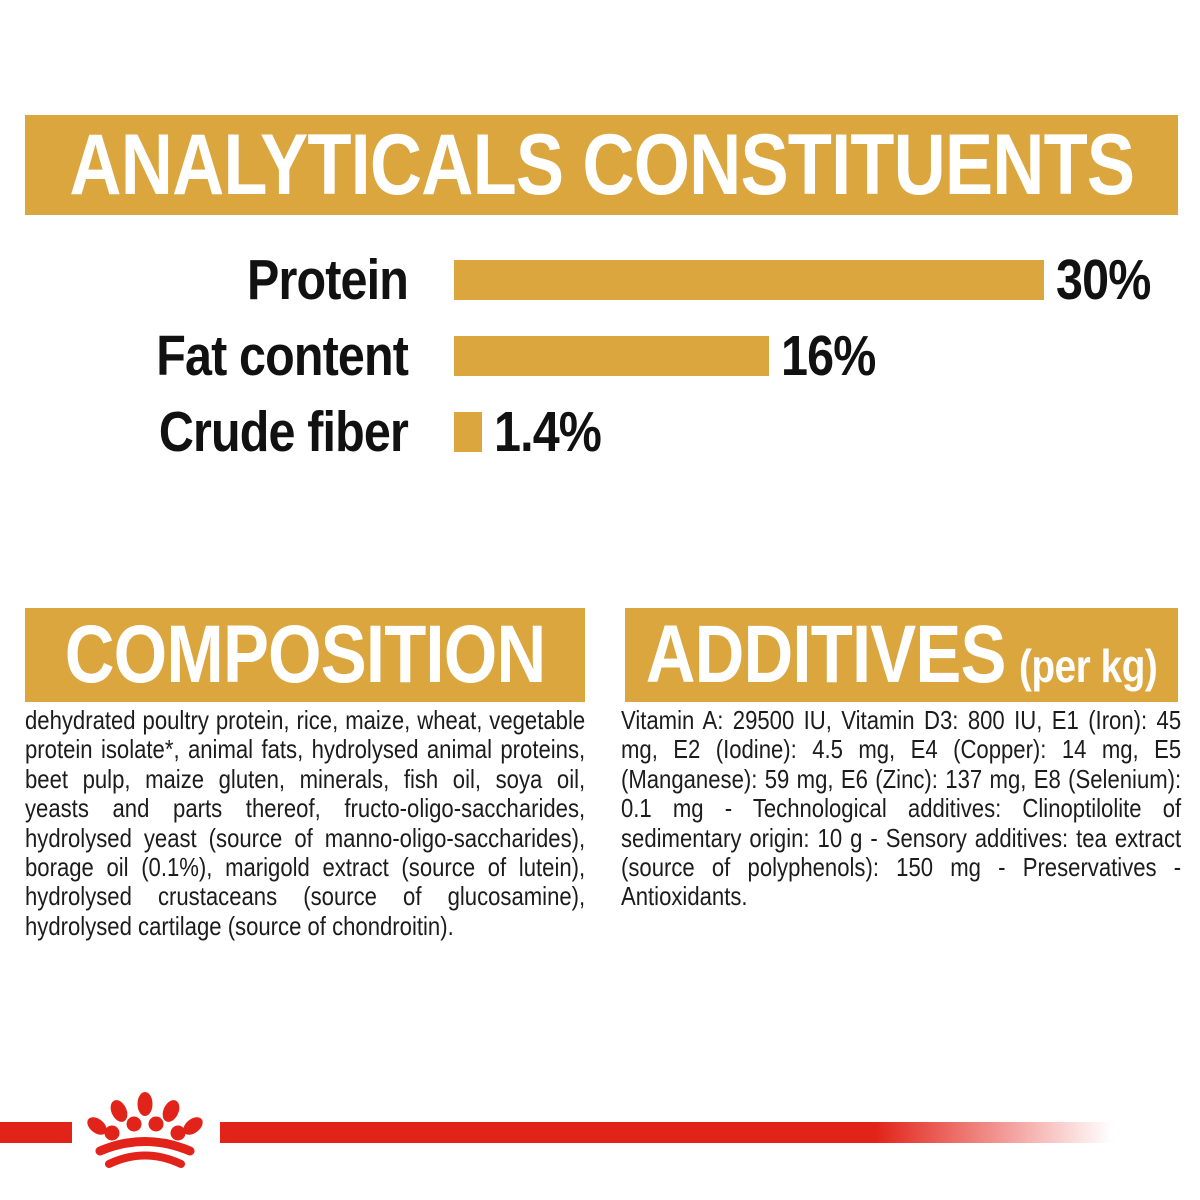 The image size is (1200, 1200). Describe the element at coordinates (328, 280) in the screenshot. I see `chart-category-label: Protein` at that location.